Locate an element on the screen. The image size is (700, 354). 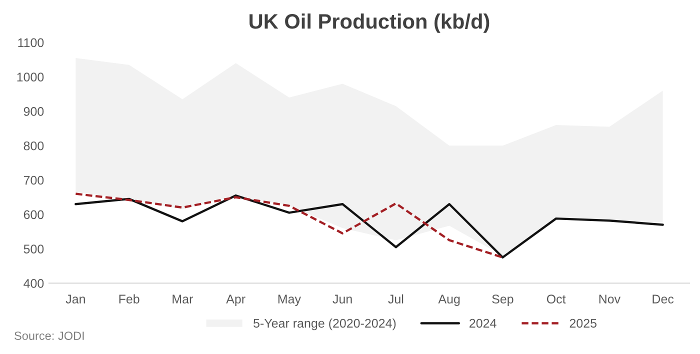
x-tick-label: Jan is located at coordinates (75, 299).